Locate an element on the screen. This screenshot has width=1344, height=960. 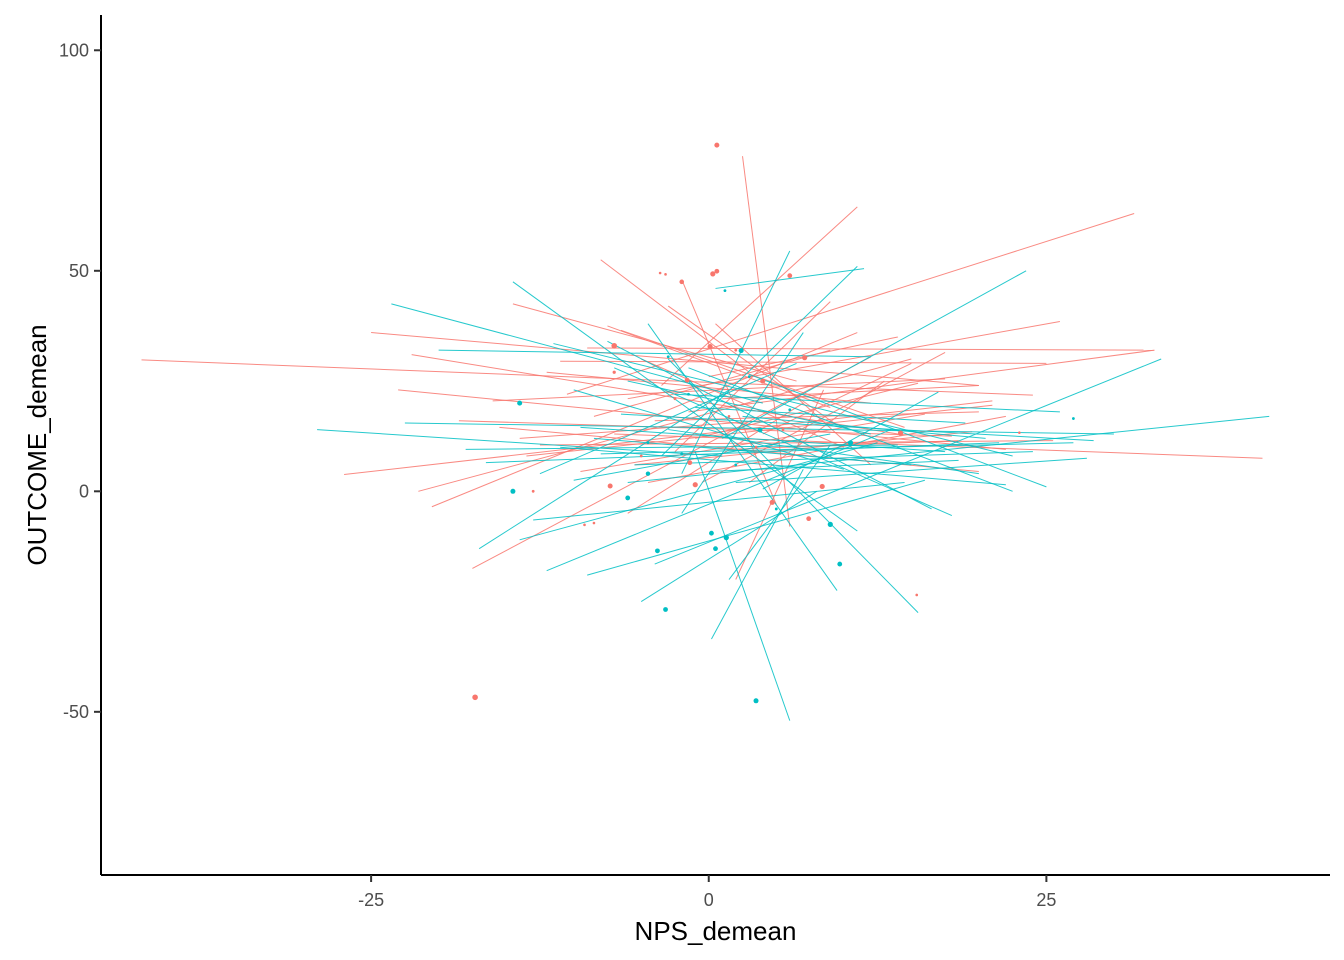
x-tick-label: -25 is located at coordinates (371, 900).